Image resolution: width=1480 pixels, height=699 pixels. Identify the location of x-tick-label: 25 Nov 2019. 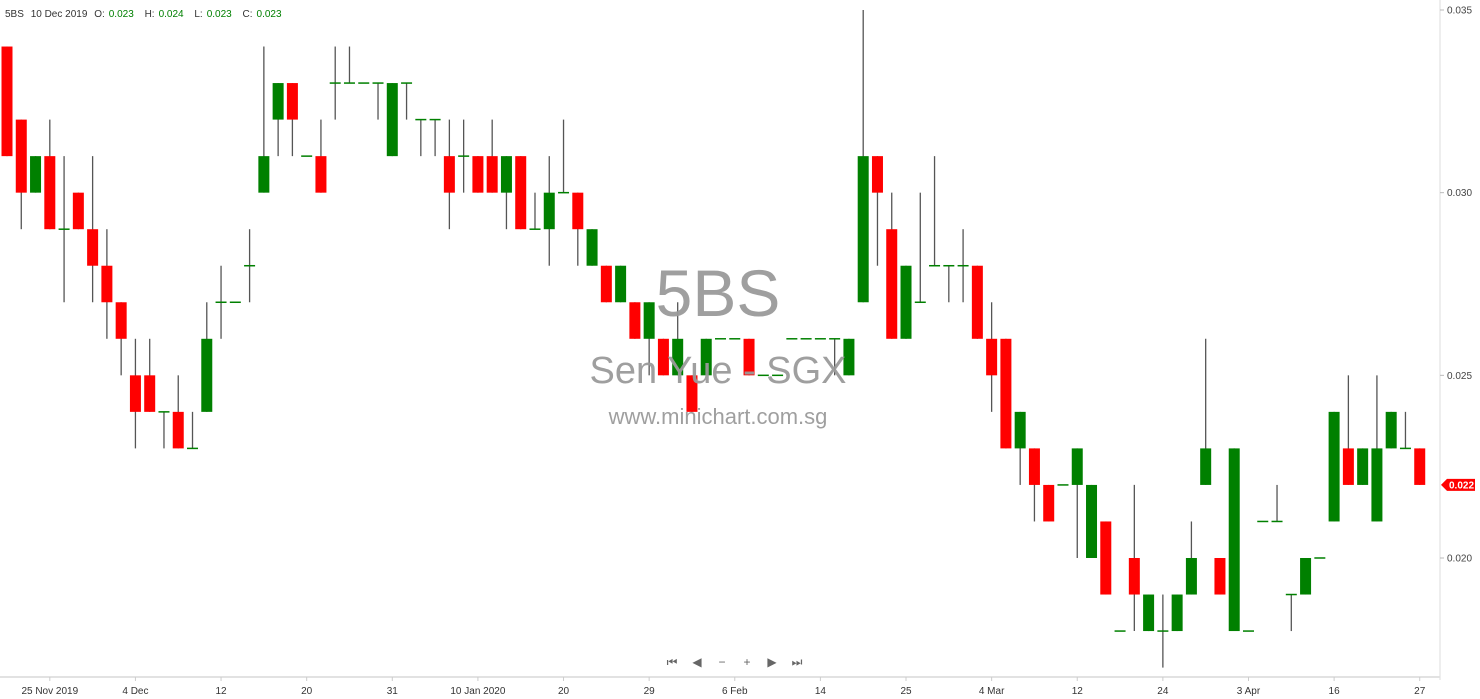
(49, 691).